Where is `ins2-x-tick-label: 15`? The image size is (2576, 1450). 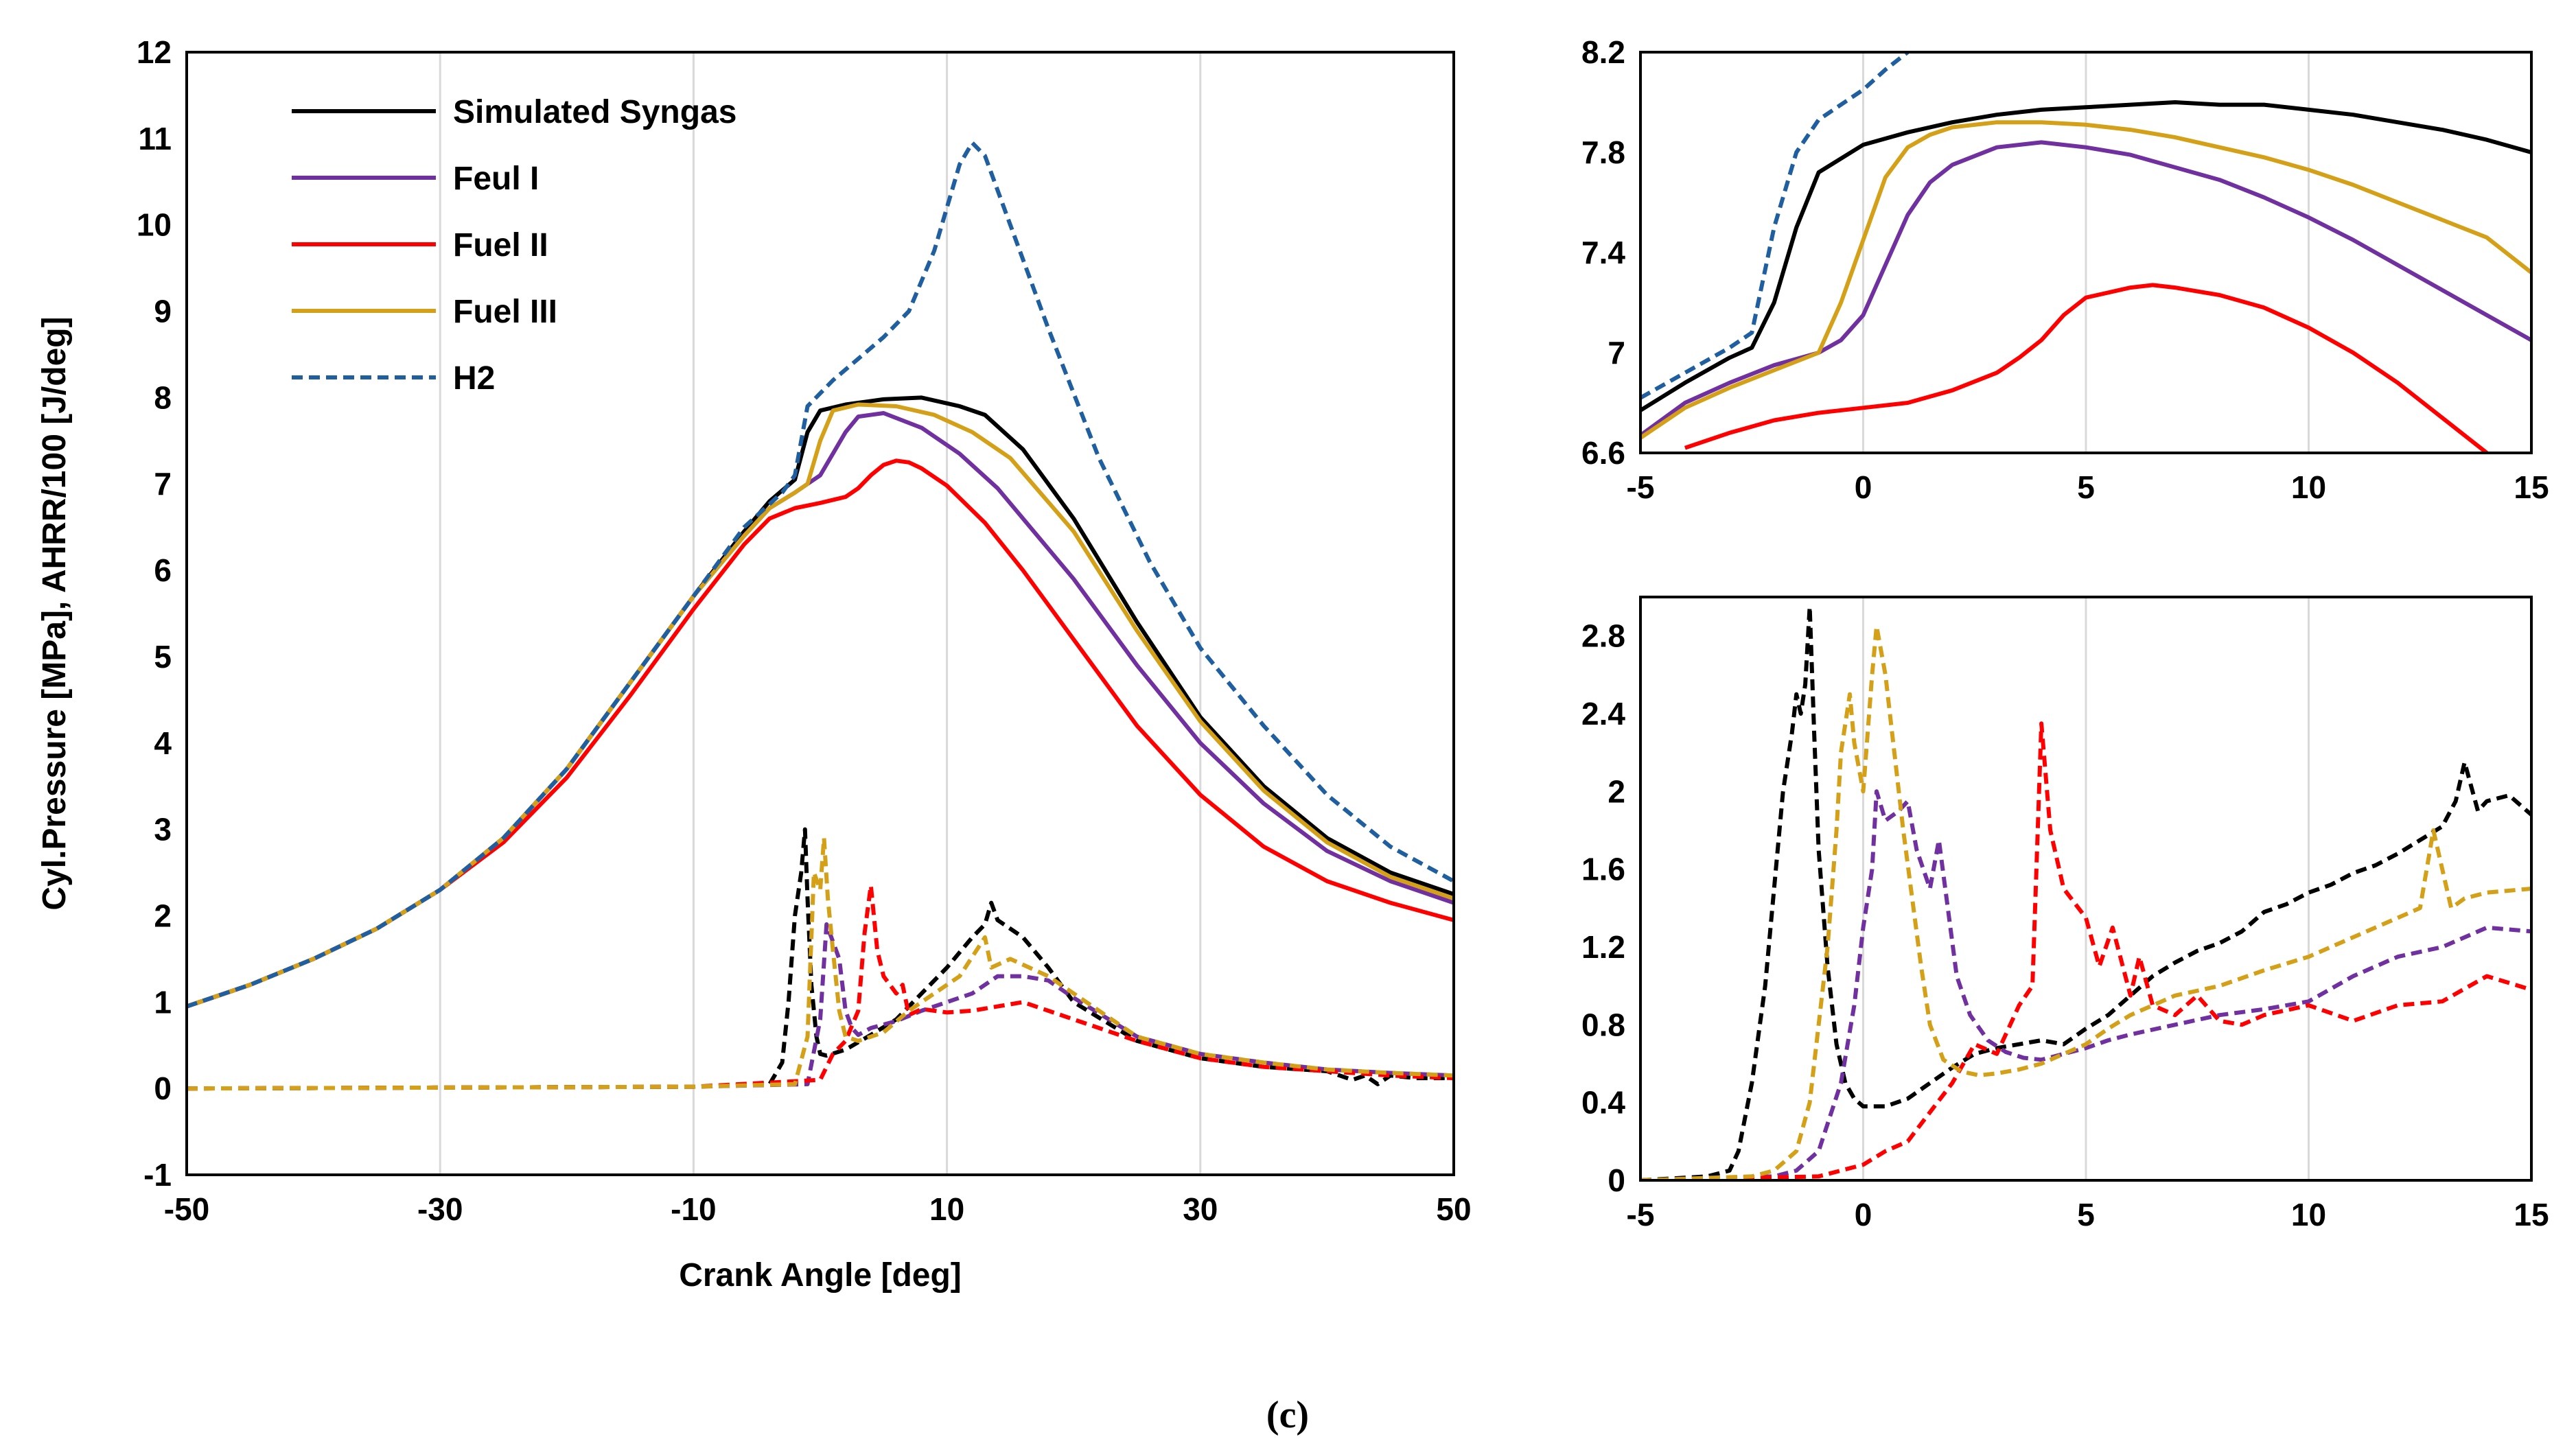
ins2-x-tick-label: 15 is located at coordinates (2531, 1214).